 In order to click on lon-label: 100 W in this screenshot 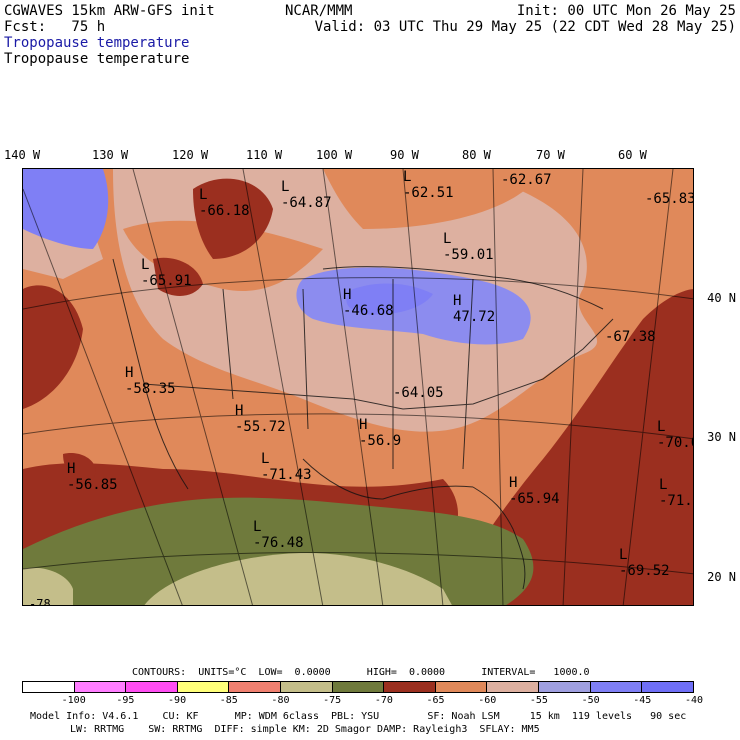, I will do `click(334, 155)`.